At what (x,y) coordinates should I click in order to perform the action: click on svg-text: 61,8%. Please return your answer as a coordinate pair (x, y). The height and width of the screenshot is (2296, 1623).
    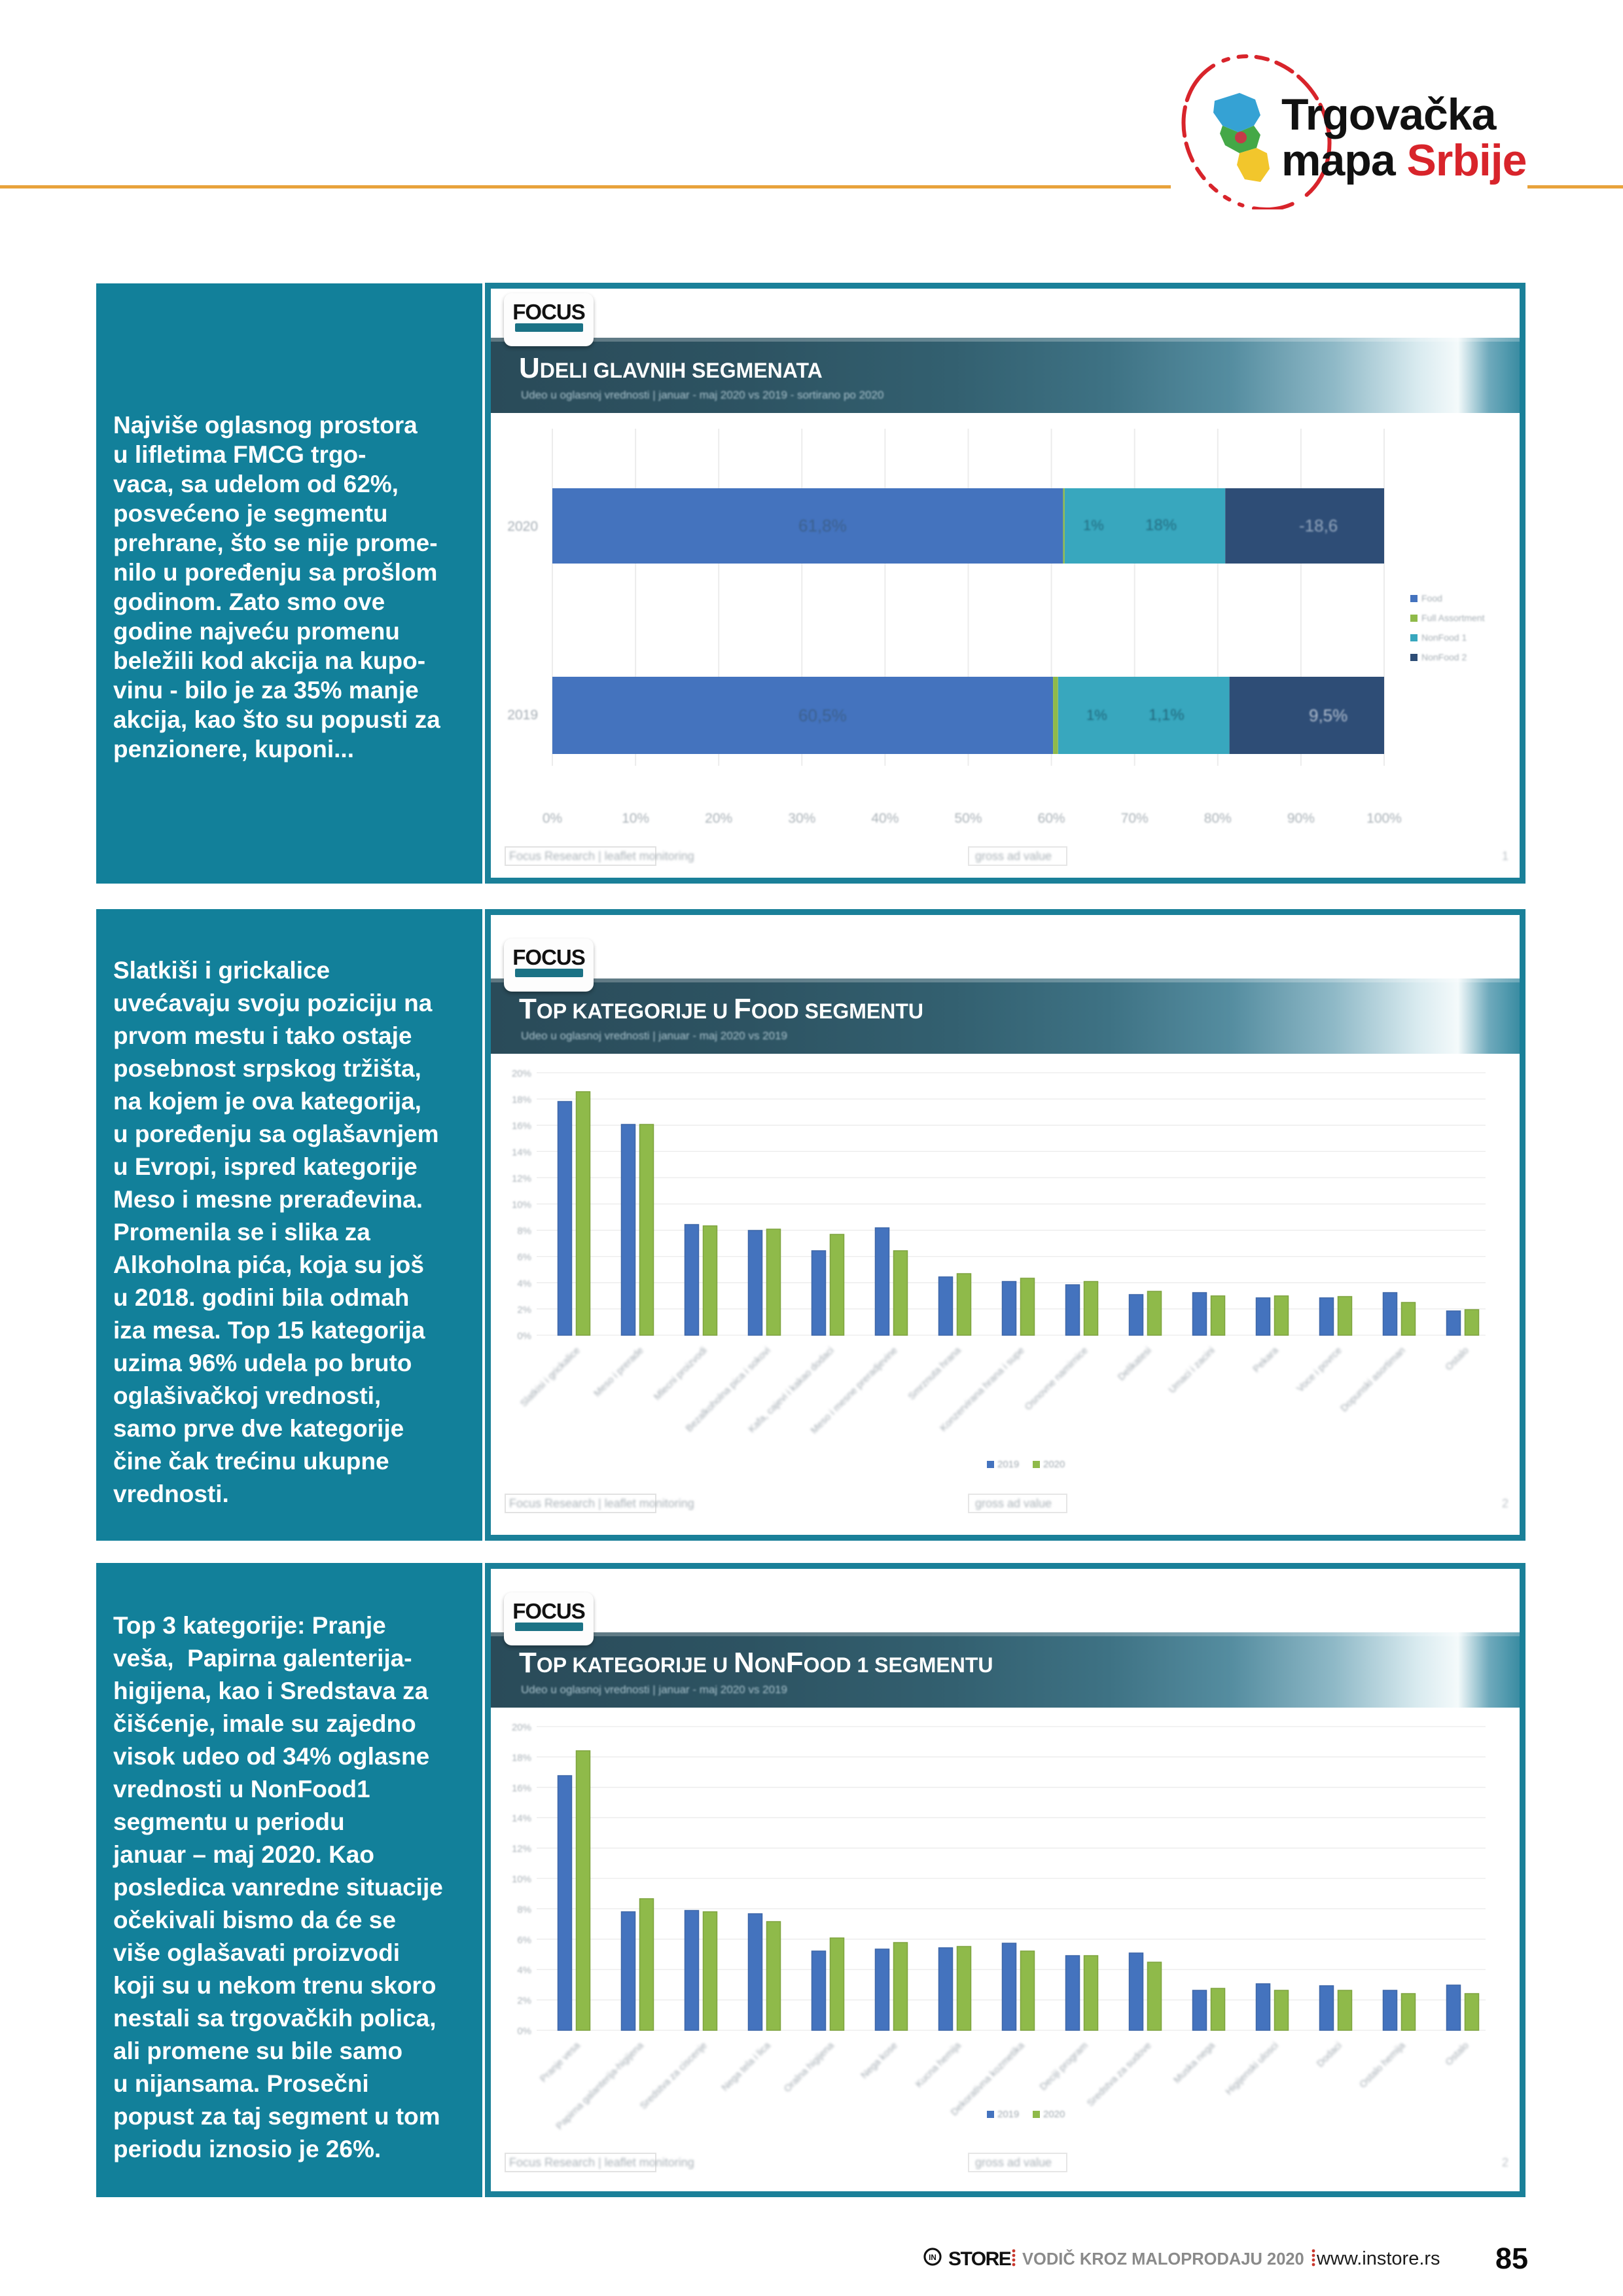
    Looking at the image, I should click on (822, 525).